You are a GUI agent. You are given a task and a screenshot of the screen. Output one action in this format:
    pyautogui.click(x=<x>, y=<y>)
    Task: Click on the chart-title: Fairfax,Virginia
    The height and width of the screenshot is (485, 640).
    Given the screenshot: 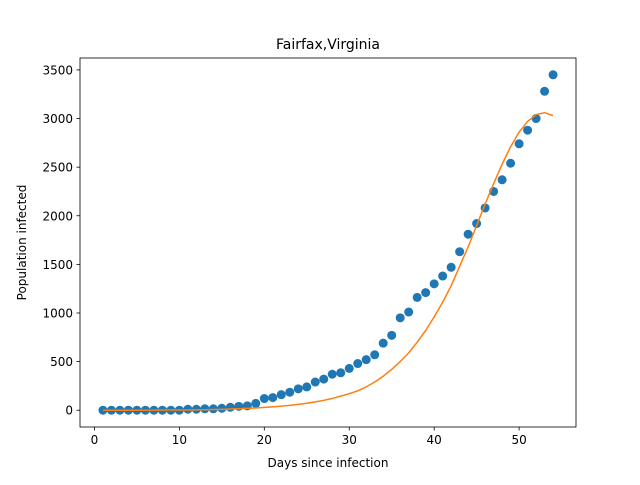 What is the action you would take?
    pyautogui.click(x=328, y=45)
    